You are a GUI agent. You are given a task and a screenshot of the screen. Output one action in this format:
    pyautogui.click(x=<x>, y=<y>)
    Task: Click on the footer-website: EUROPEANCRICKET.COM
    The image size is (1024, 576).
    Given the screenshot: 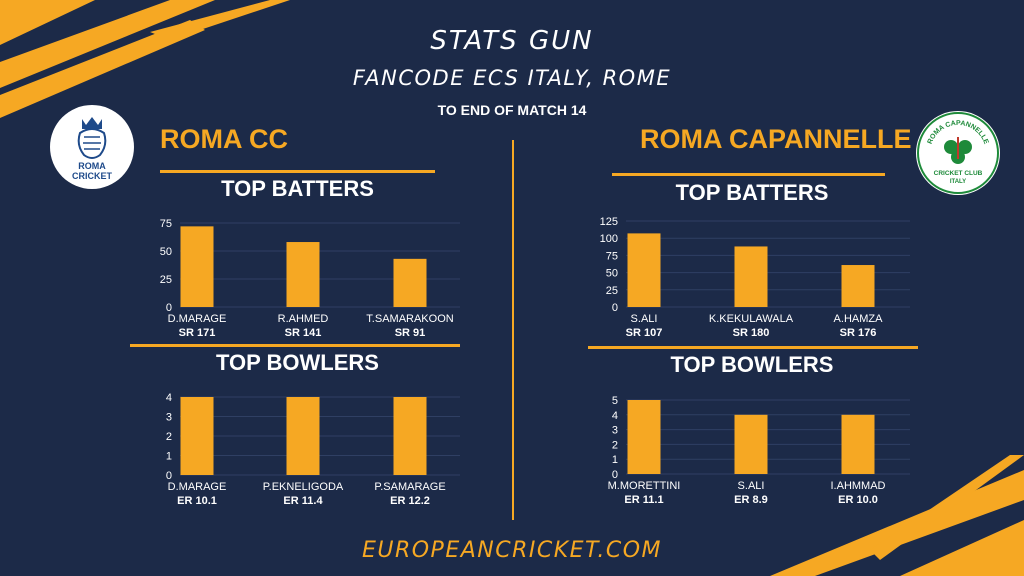 What is the action you would take?
    pyautogui.click(x=512, y=550)
    